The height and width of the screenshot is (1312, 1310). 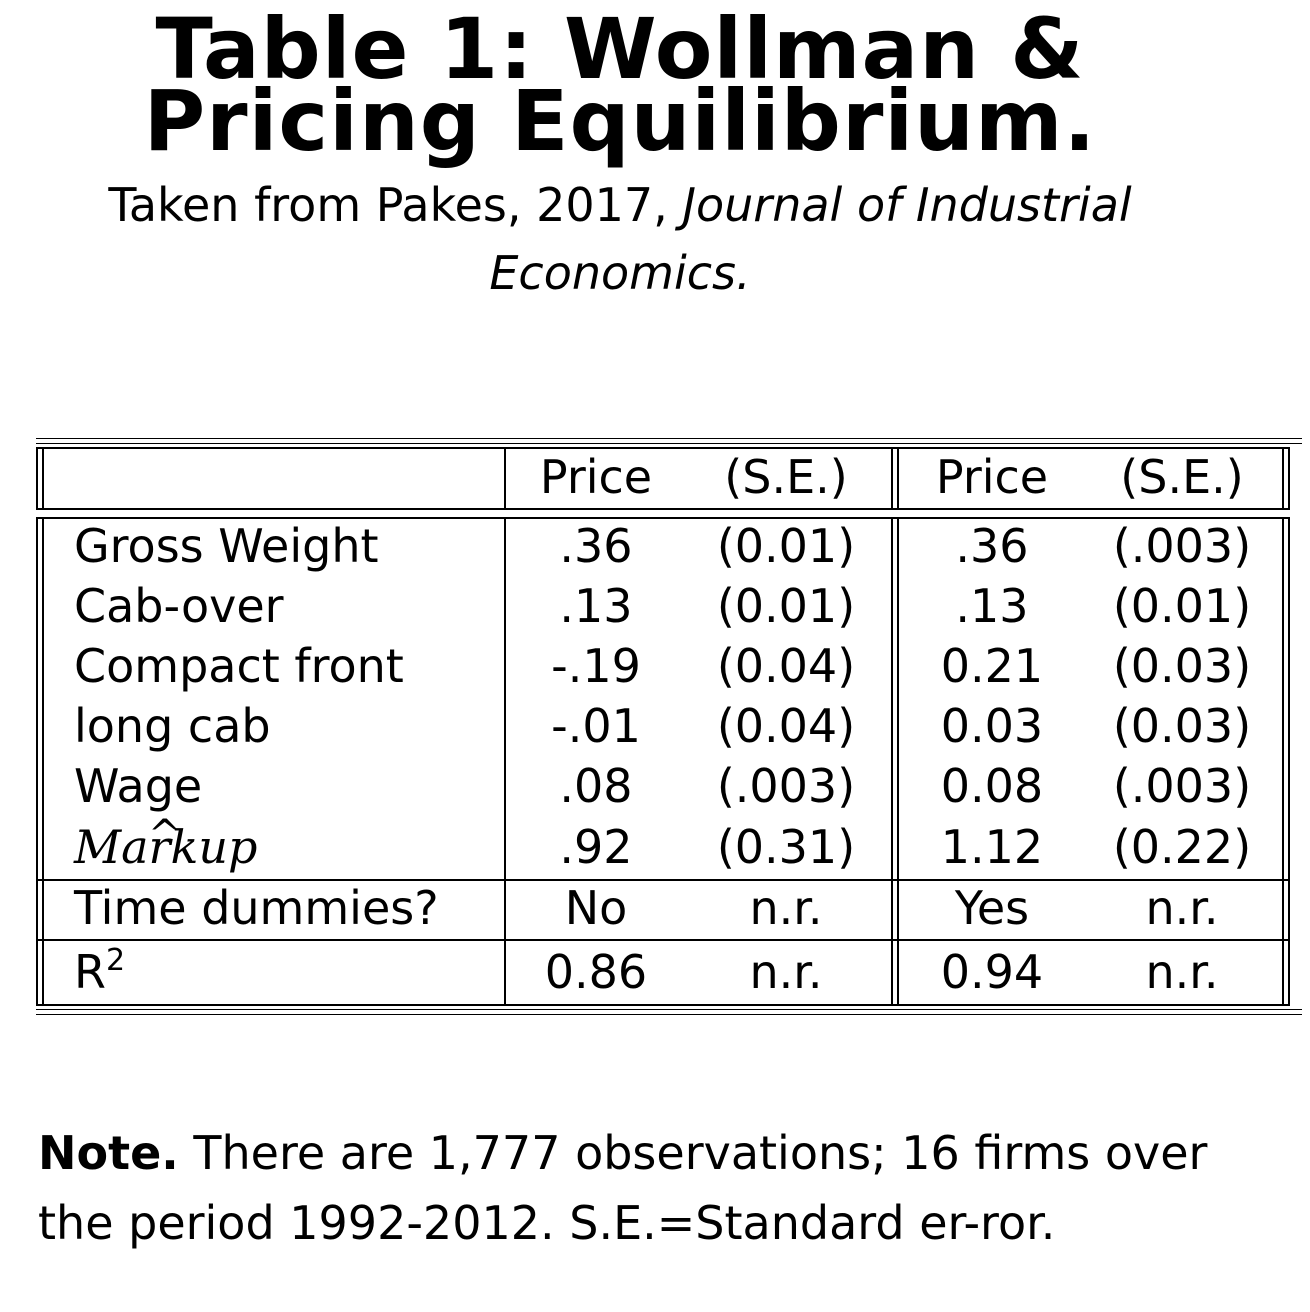 I want to click on table-cell: 0.03, so click(x=992, y=726).